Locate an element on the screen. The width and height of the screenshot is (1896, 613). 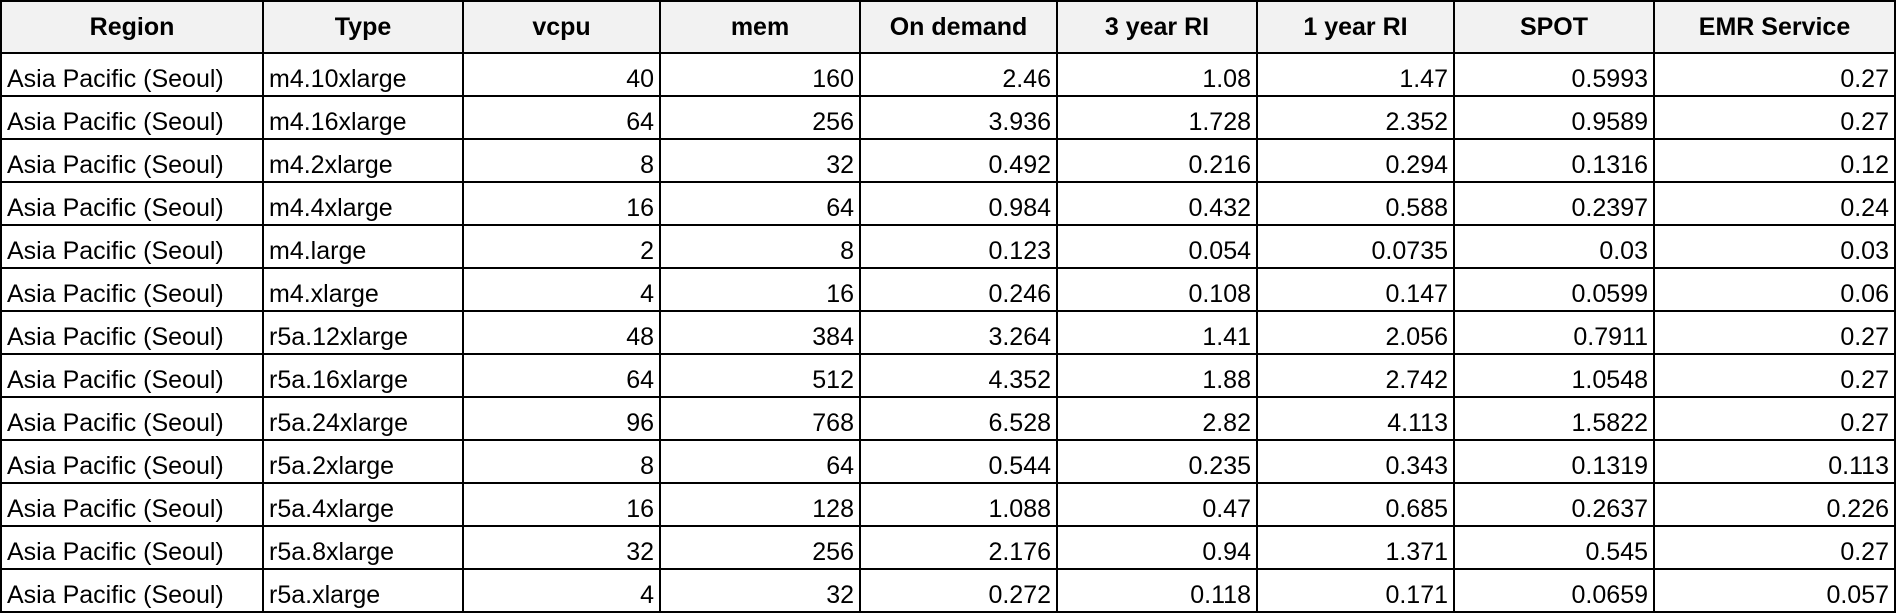
header-region: Region is located at coordinates (132, 27).